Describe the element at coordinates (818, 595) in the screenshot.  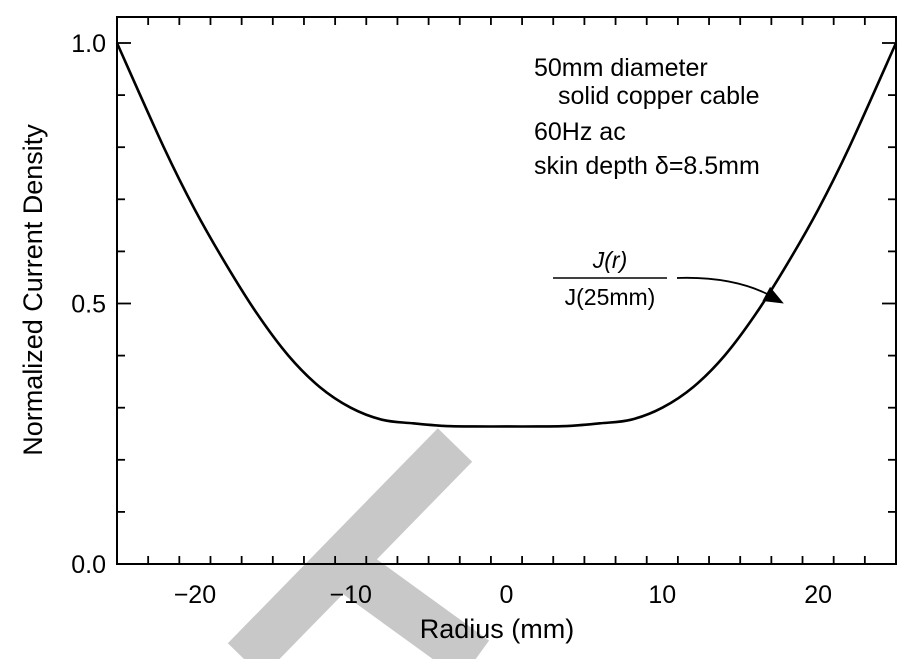
I see `x-tick-label: 20` at that location.